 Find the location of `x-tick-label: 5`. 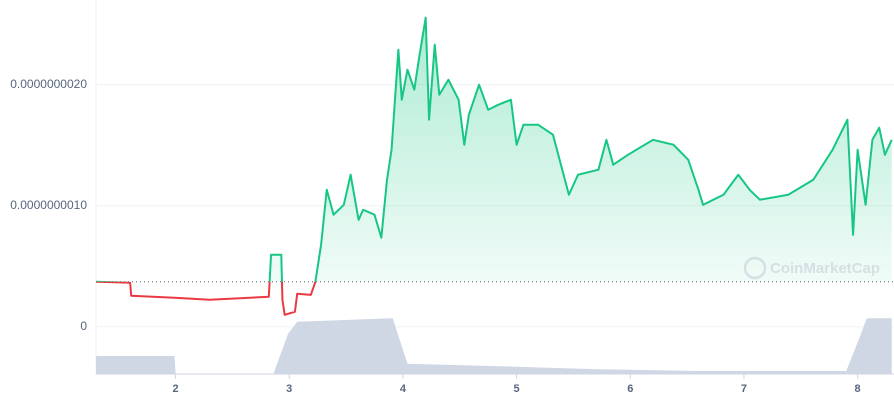

x-tick-label: 5 is located at coordinates (517, 389).